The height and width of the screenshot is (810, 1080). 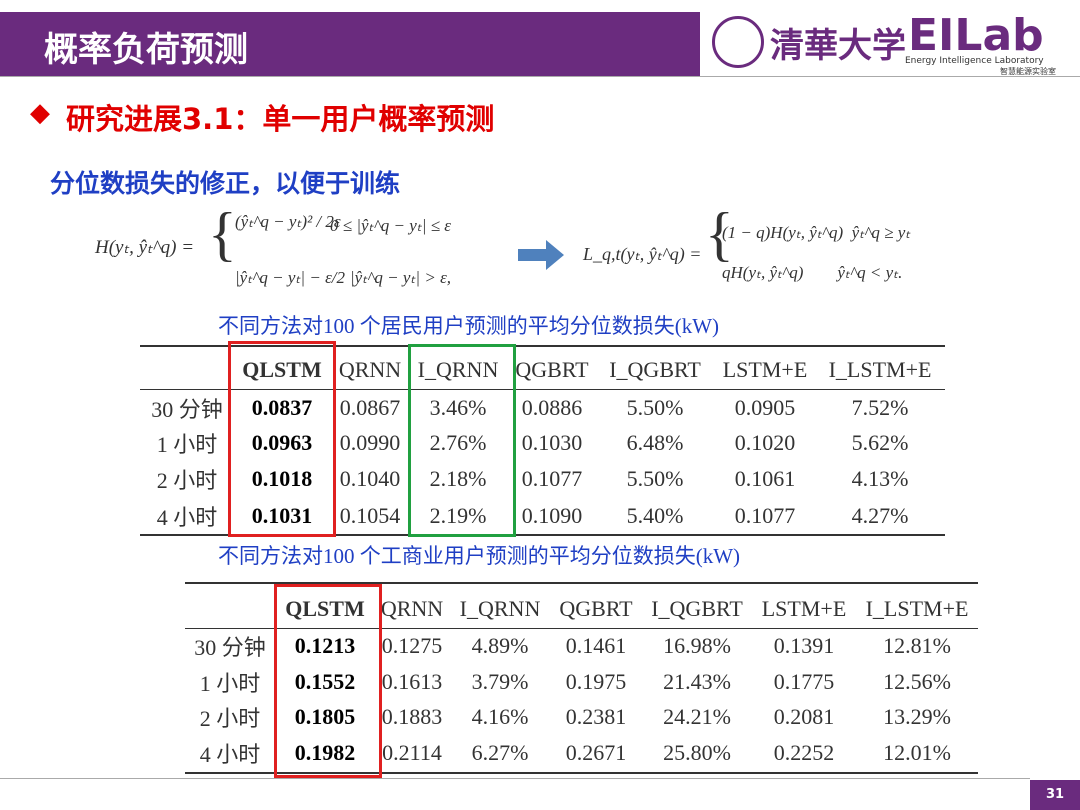 What do you see at coordinates (280, 119) in the screenshot?
I see `section-heading: 研究进展3.1：单一用户概率预测` at bounding box center [280, 119].